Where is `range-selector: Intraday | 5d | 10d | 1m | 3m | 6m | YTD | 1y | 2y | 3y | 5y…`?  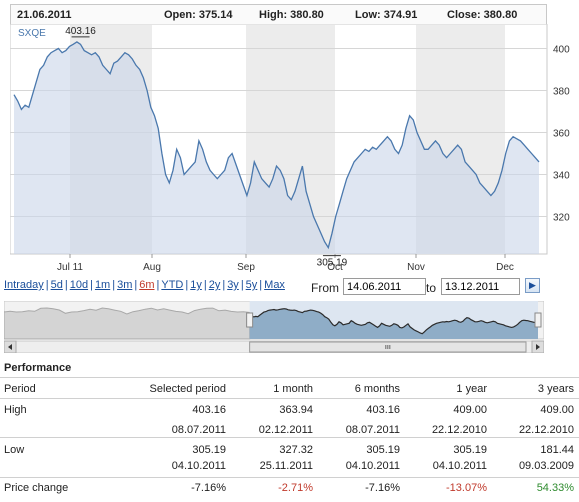 range-selector: Intraday | 5d | 10d | 1m | 3m | 6m | YTD | 1y | 2y | 3y | 5y… is located at coordinates (144, 285).